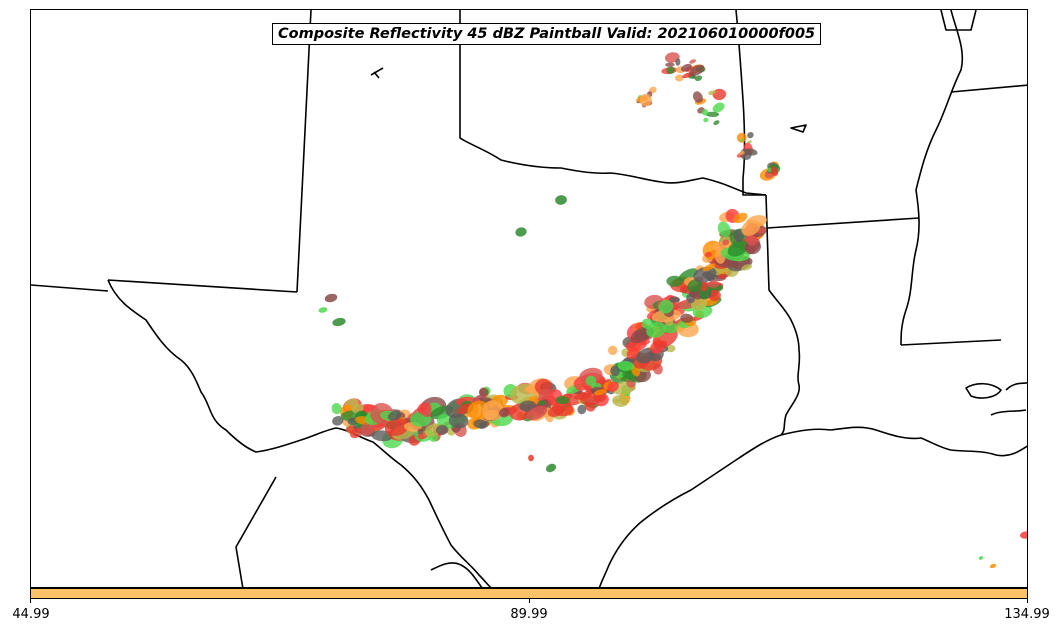 The height and width of the screenshot is (633, 1062). I want to click on ms-al-border, so click(988, 88).